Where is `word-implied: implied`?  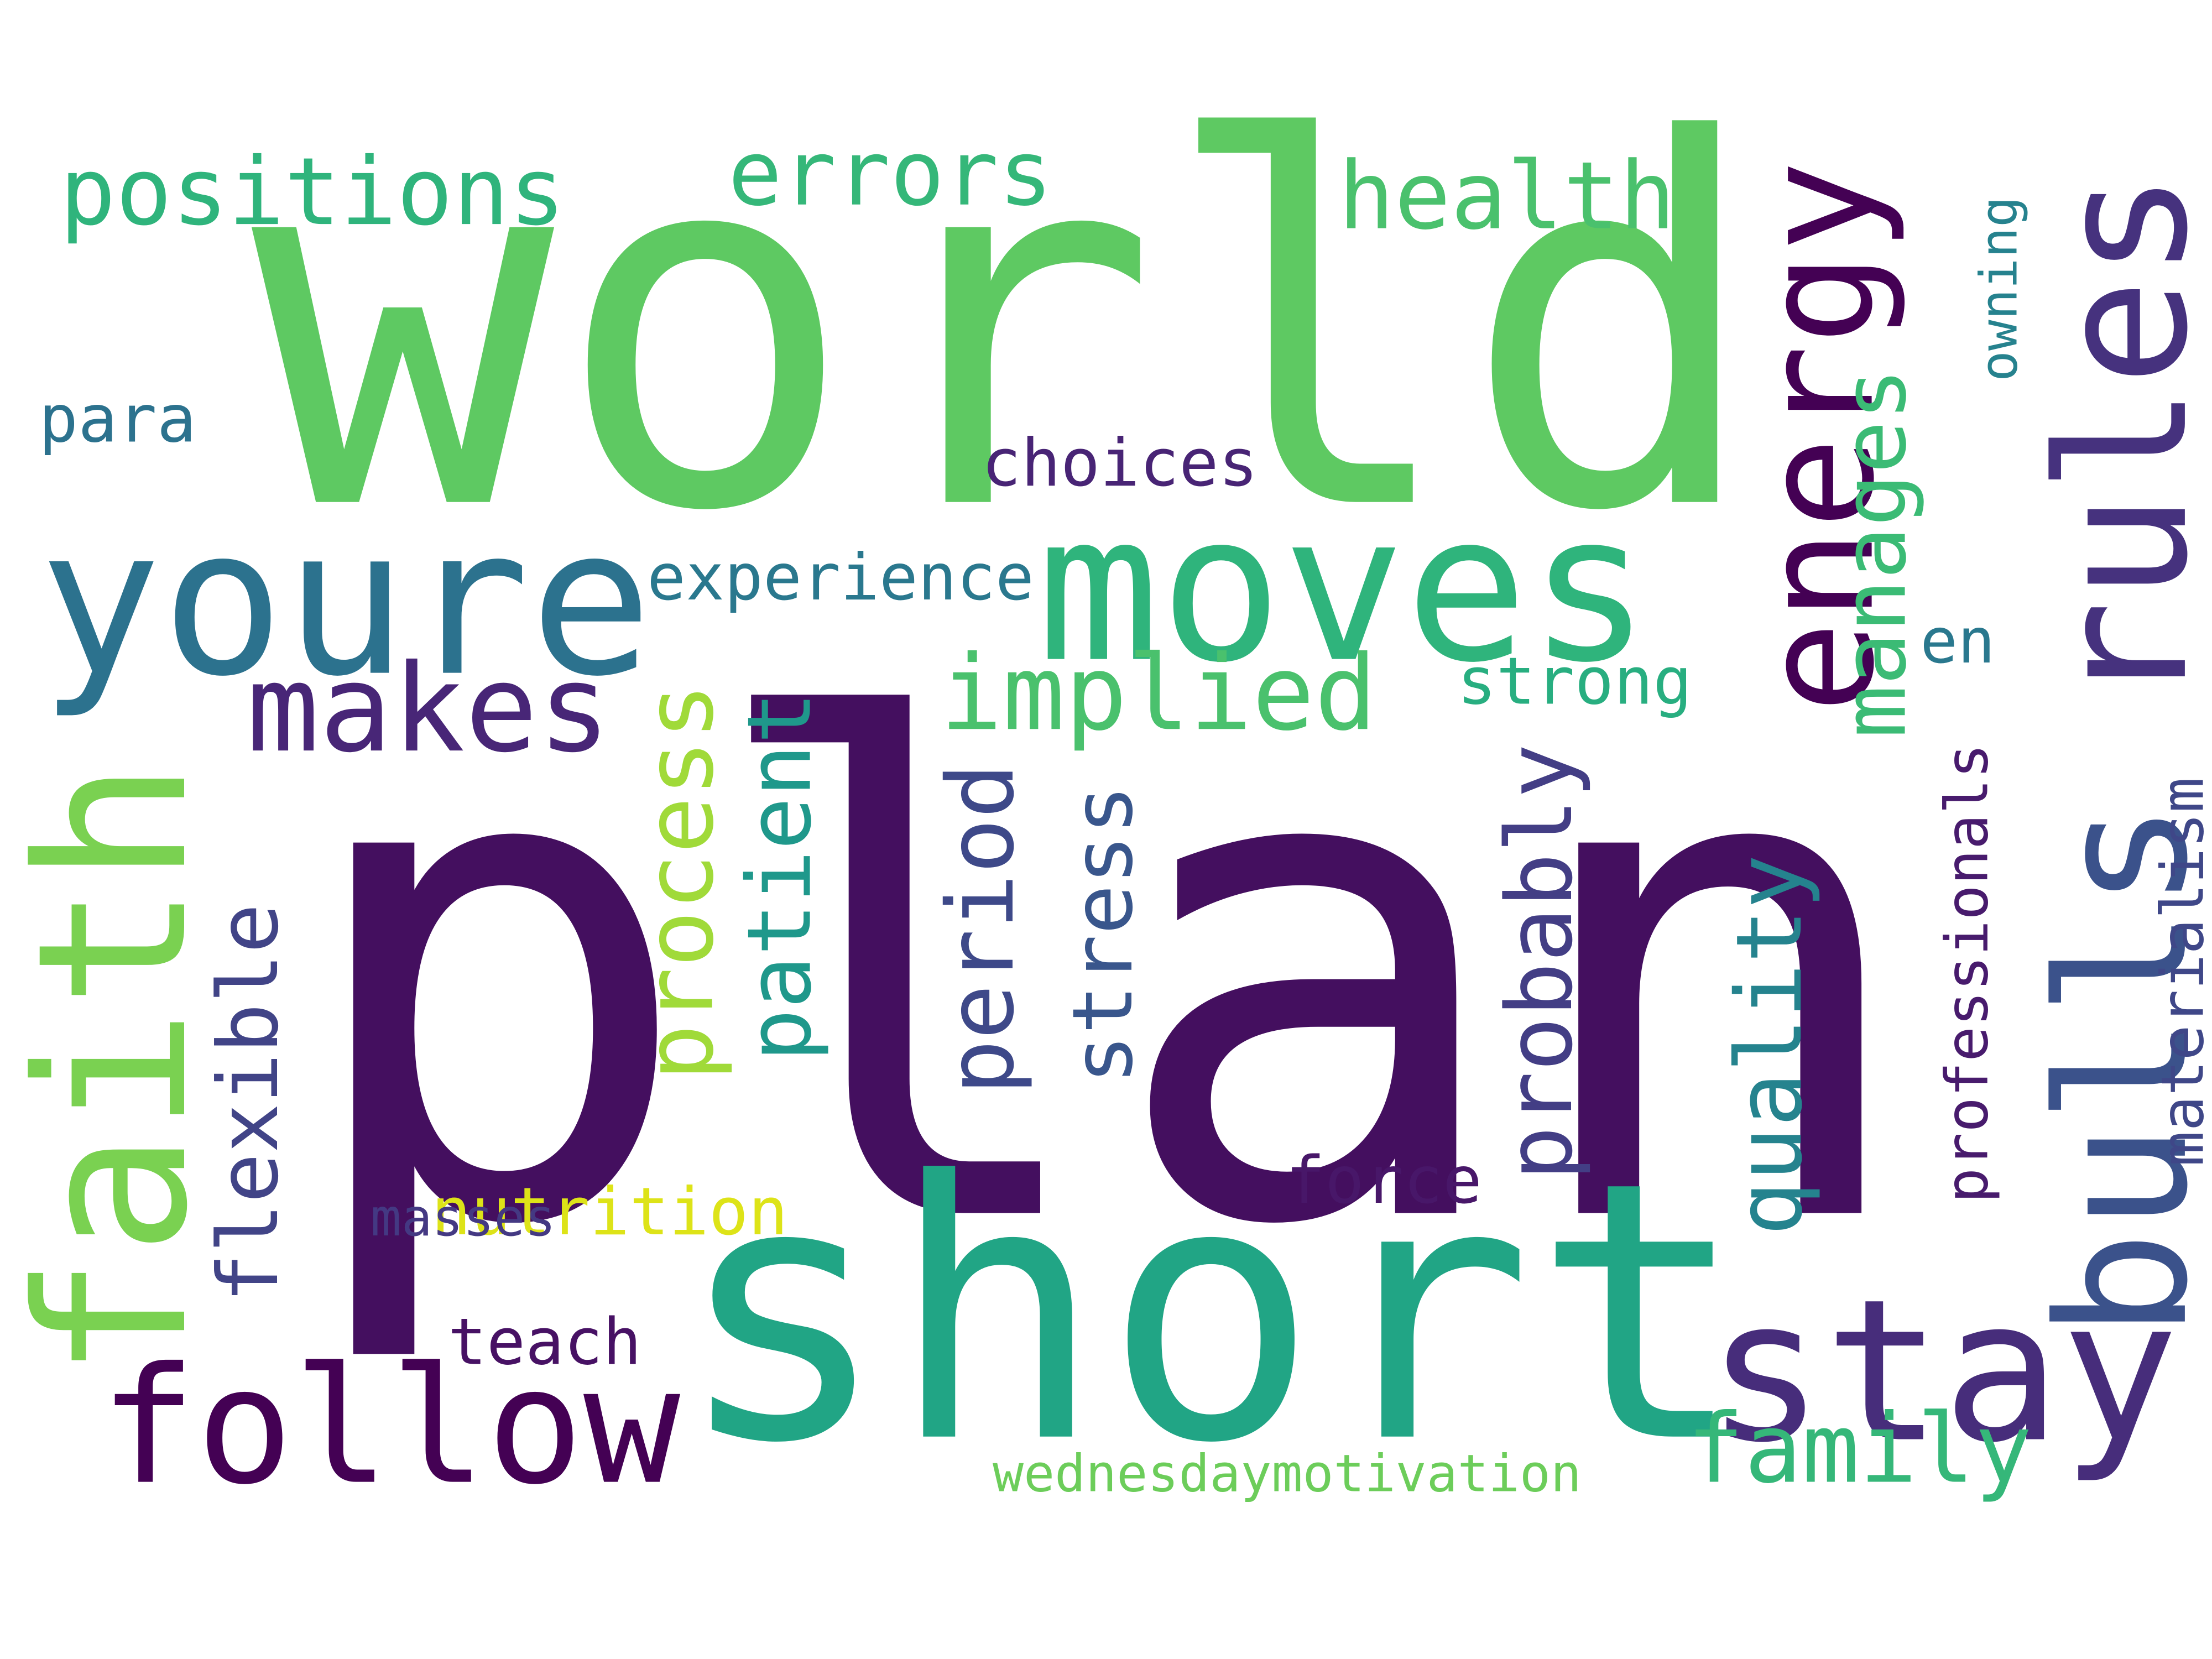
word-implied: implied is located at coordinates (1159, 694).